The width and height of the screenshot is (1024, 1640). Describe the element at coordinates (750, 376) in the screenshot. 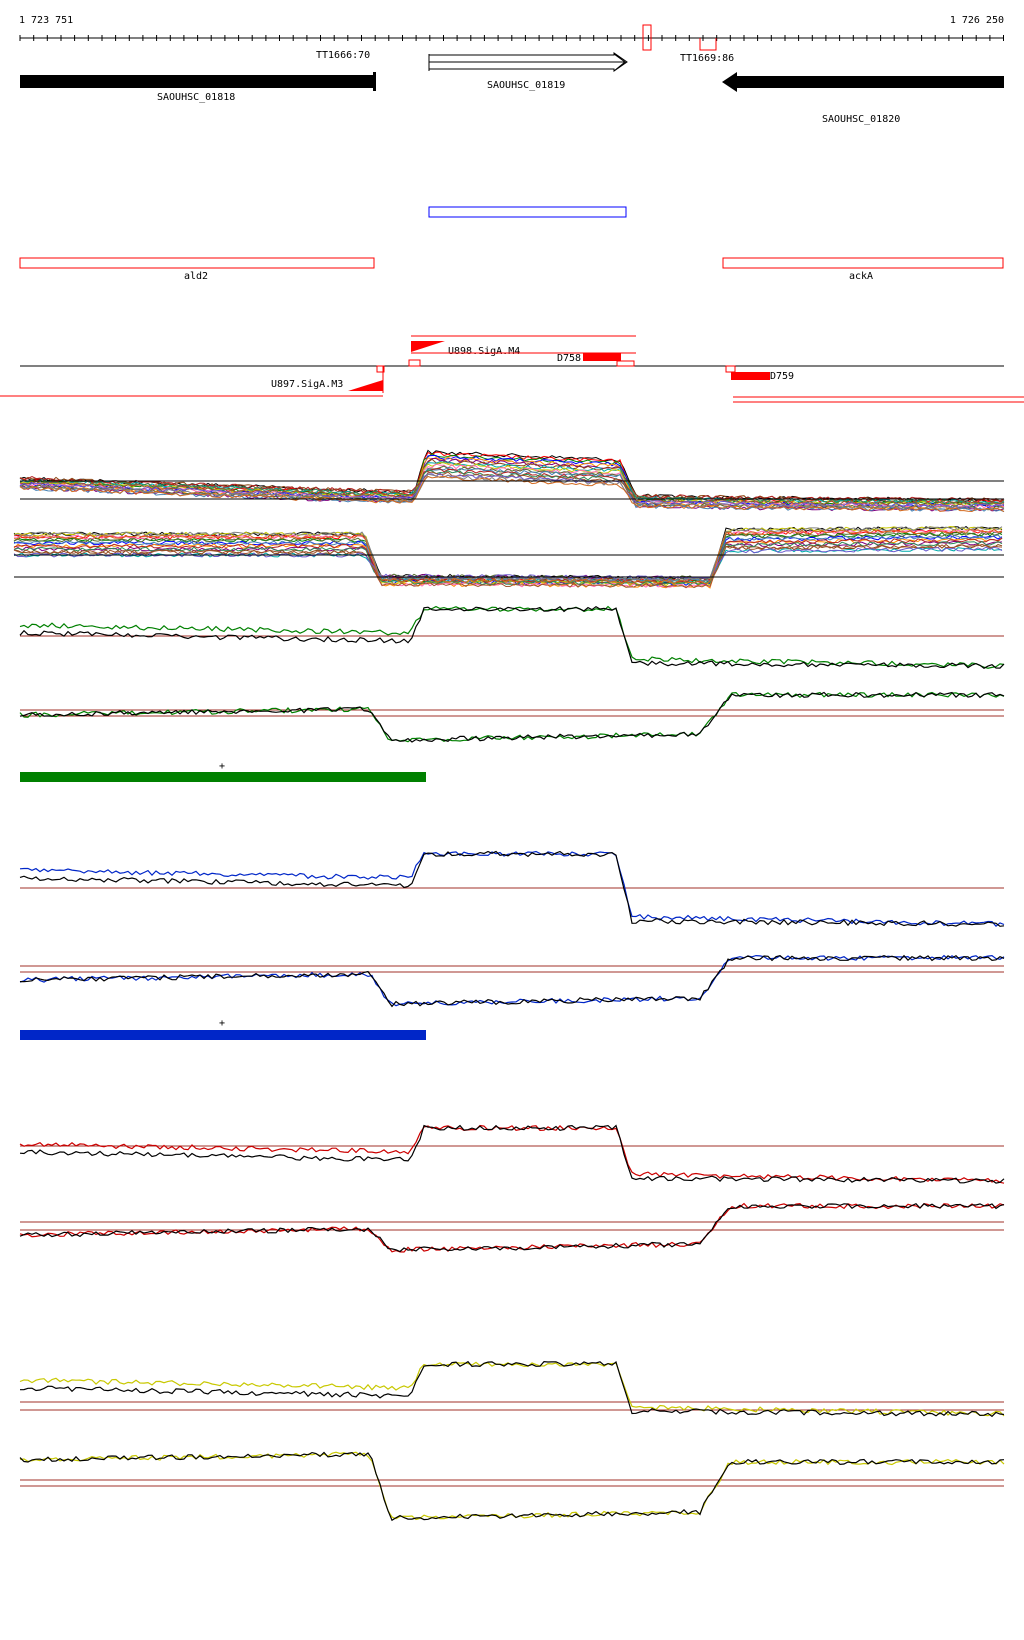

I see `promoter-d759-bar` at that location.